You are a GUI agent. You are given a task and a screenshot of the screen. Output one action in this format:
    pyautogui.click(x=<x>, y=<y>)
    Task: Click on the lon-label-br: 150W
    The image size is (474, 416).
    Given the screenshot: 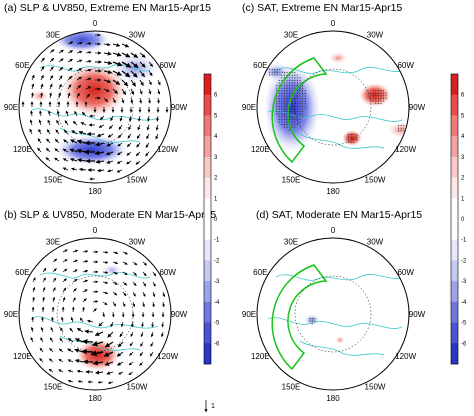 What is the action you would take?
    pyautogui.click(x=137, y=387)
    